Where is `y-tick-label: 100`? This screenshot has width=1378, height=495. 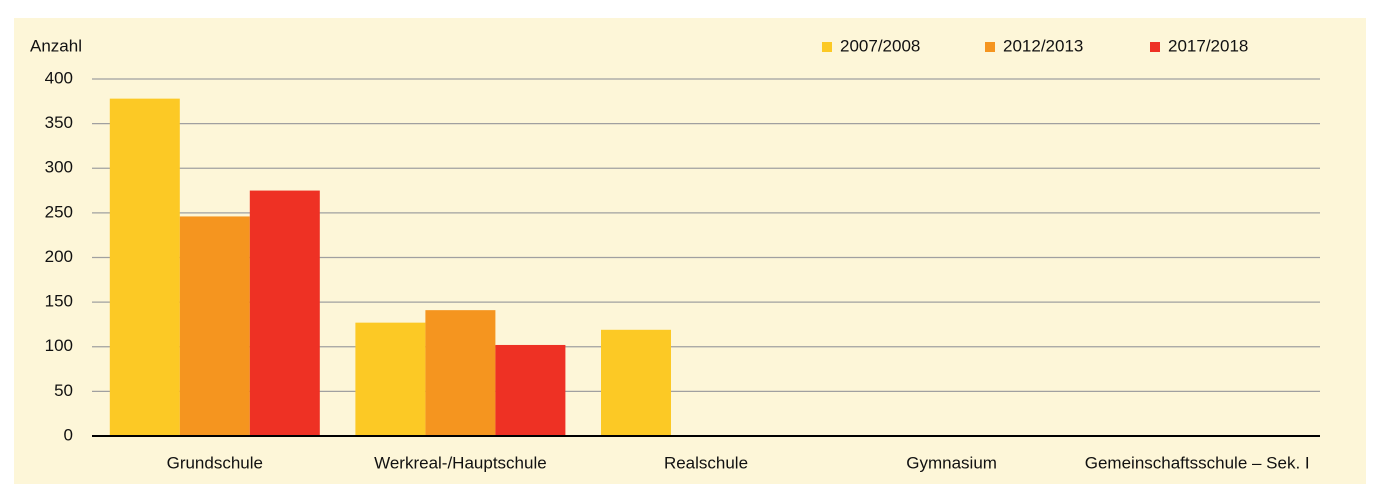
y-tick-label: 100 is located at coordinates (59, 345).